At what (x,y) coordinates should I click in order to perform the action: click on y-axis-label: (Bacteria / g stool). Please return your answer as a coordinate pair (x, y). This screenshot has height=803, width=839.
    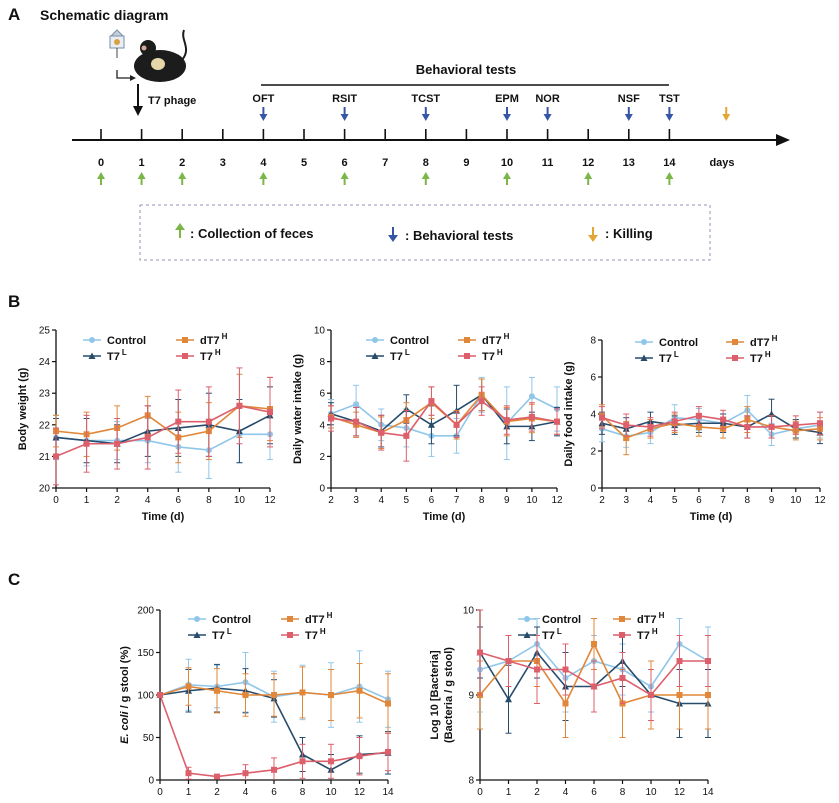
    Looking at the image, I should click on (449, 695).